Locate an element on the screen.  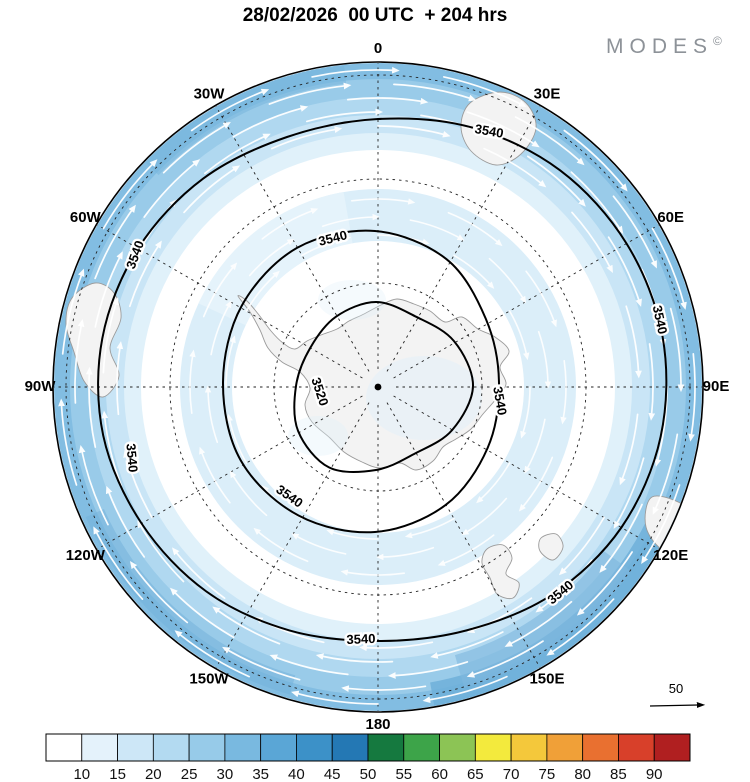
longitude-label: 180 is located at coordinates (377, 724).